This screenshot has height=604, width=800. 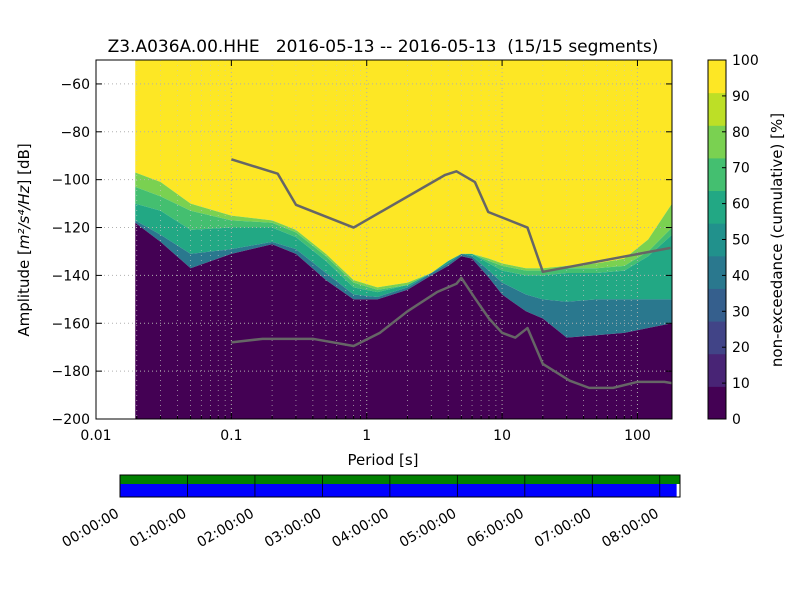 What do you see at coordinates (231, 436) in the screenshot?
I see `x-tick-label: 0.1` at bounding box center [231, 436].